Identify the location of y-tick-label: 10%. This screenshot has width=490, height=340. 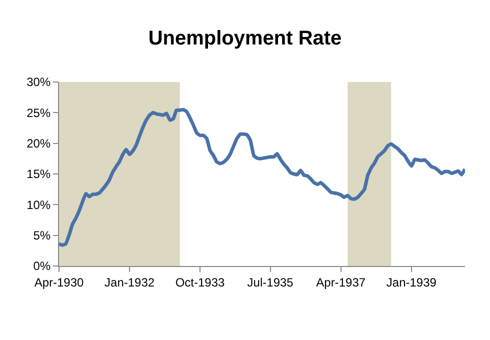
(38, 205).